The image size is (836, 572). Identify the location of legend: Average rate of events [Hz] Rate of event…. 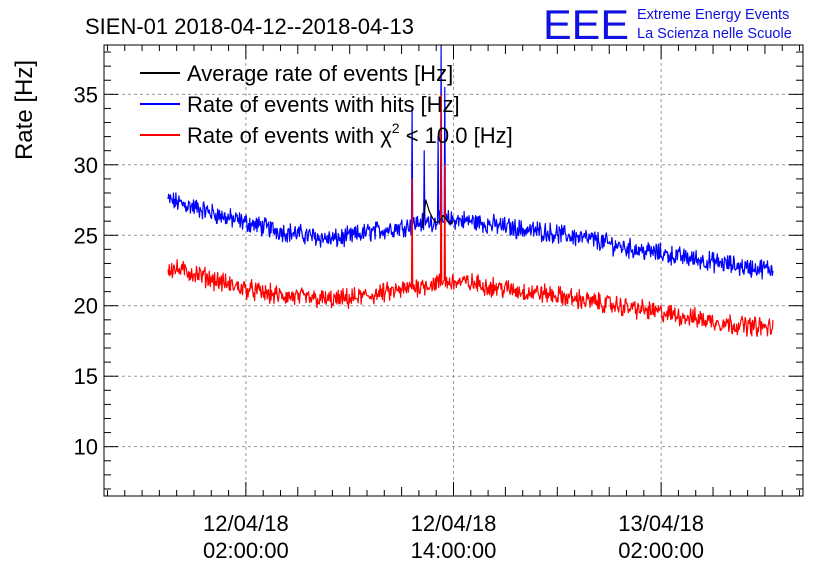
(326, 104).